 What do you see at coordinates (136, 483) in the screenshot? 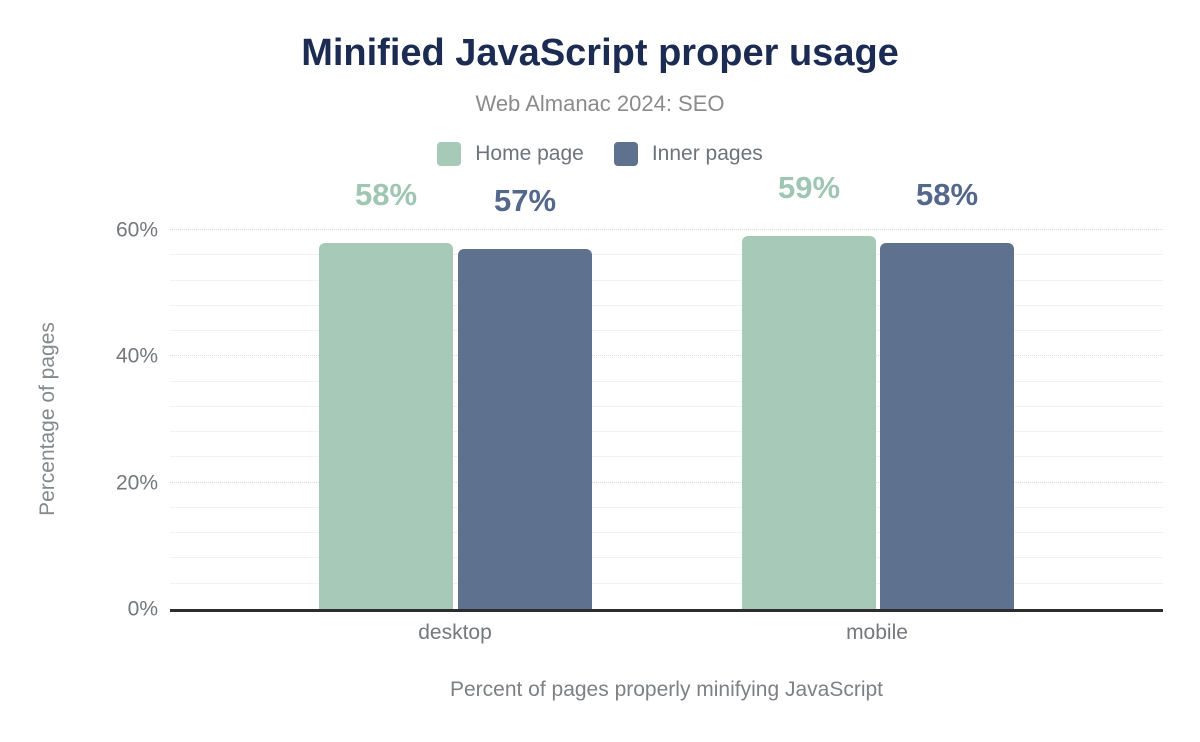
I see `y-tick-label: 20%` at bounding box center [136, 483].